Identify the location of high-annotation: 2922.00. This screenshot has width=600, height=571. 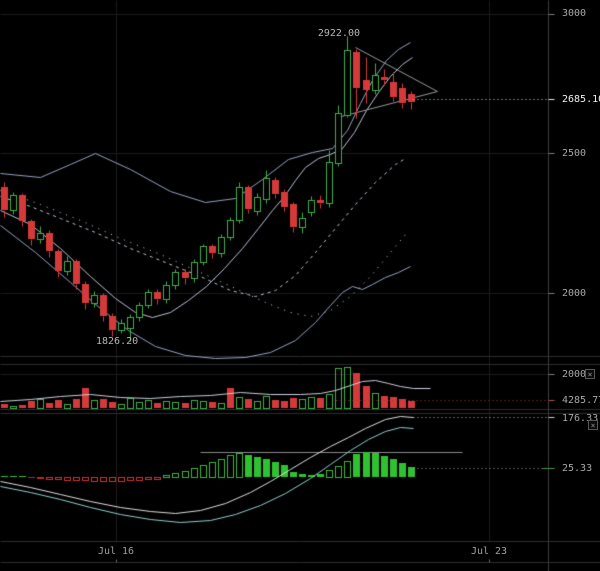
(338, 33).